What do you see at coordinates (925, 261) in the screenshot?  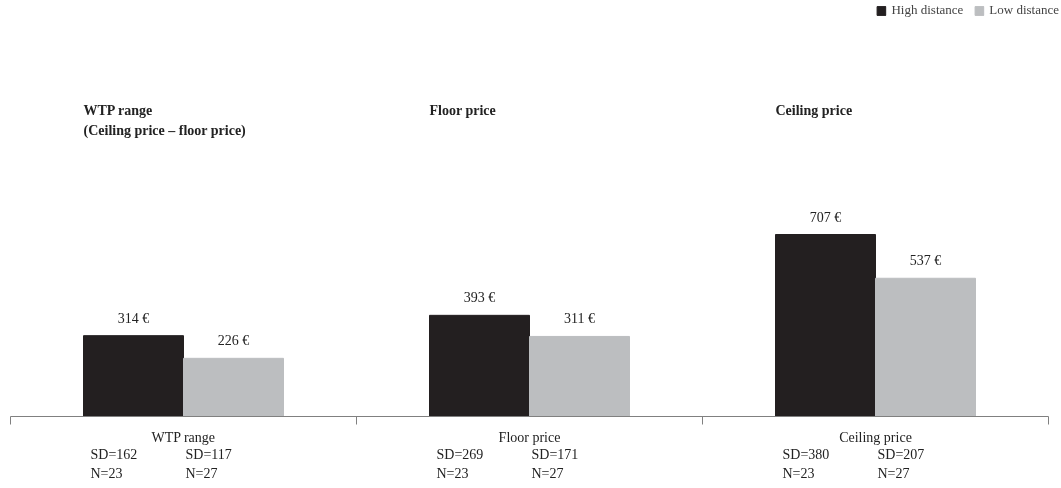 I see `data-label: 537 €` at bounding box center [925, 261].